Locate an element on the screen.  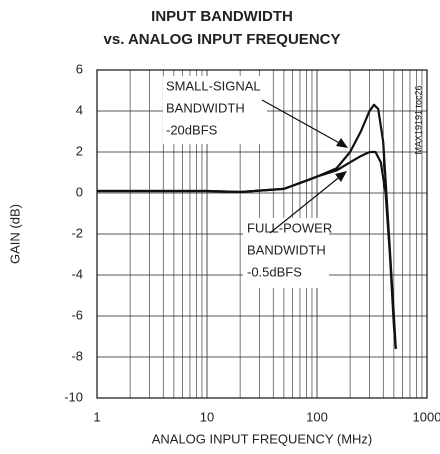
y-tick-label: -4 is located at coordinates (77, 273).